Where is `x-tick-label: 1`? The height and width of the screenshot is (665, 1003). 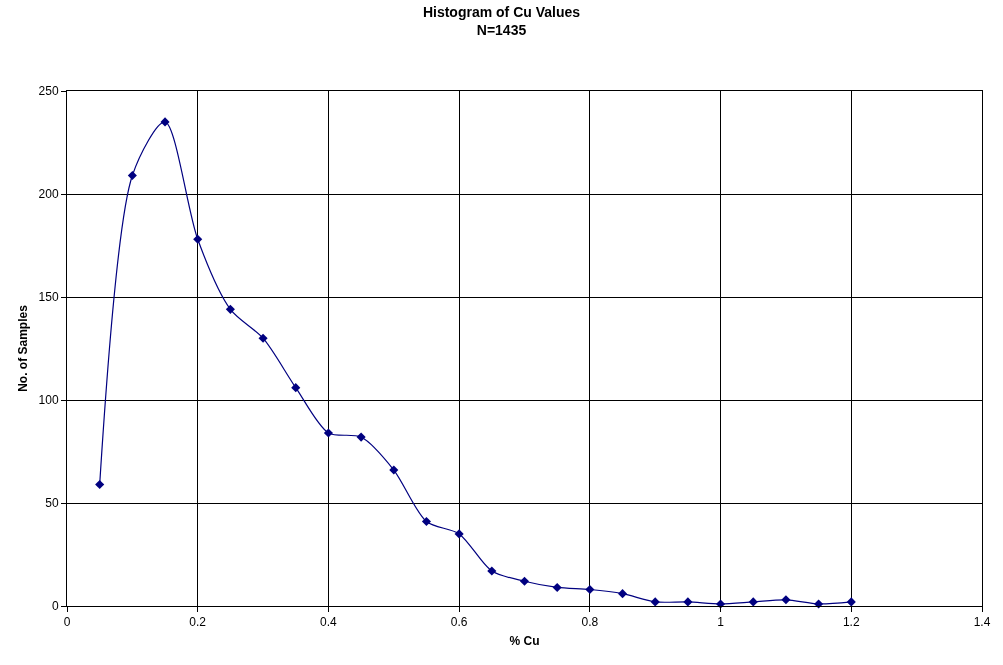 x-tick-label: 1 is located at coordinates (721, 622).